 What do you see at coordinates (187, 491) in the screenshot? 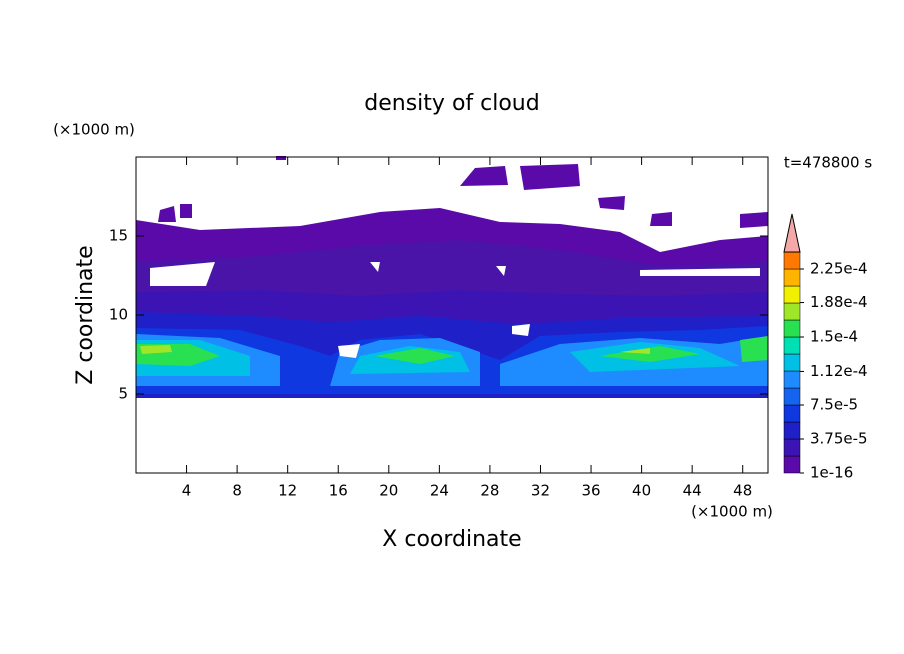
I see `x-tick-label: 4` at bounding box center [187, 491].